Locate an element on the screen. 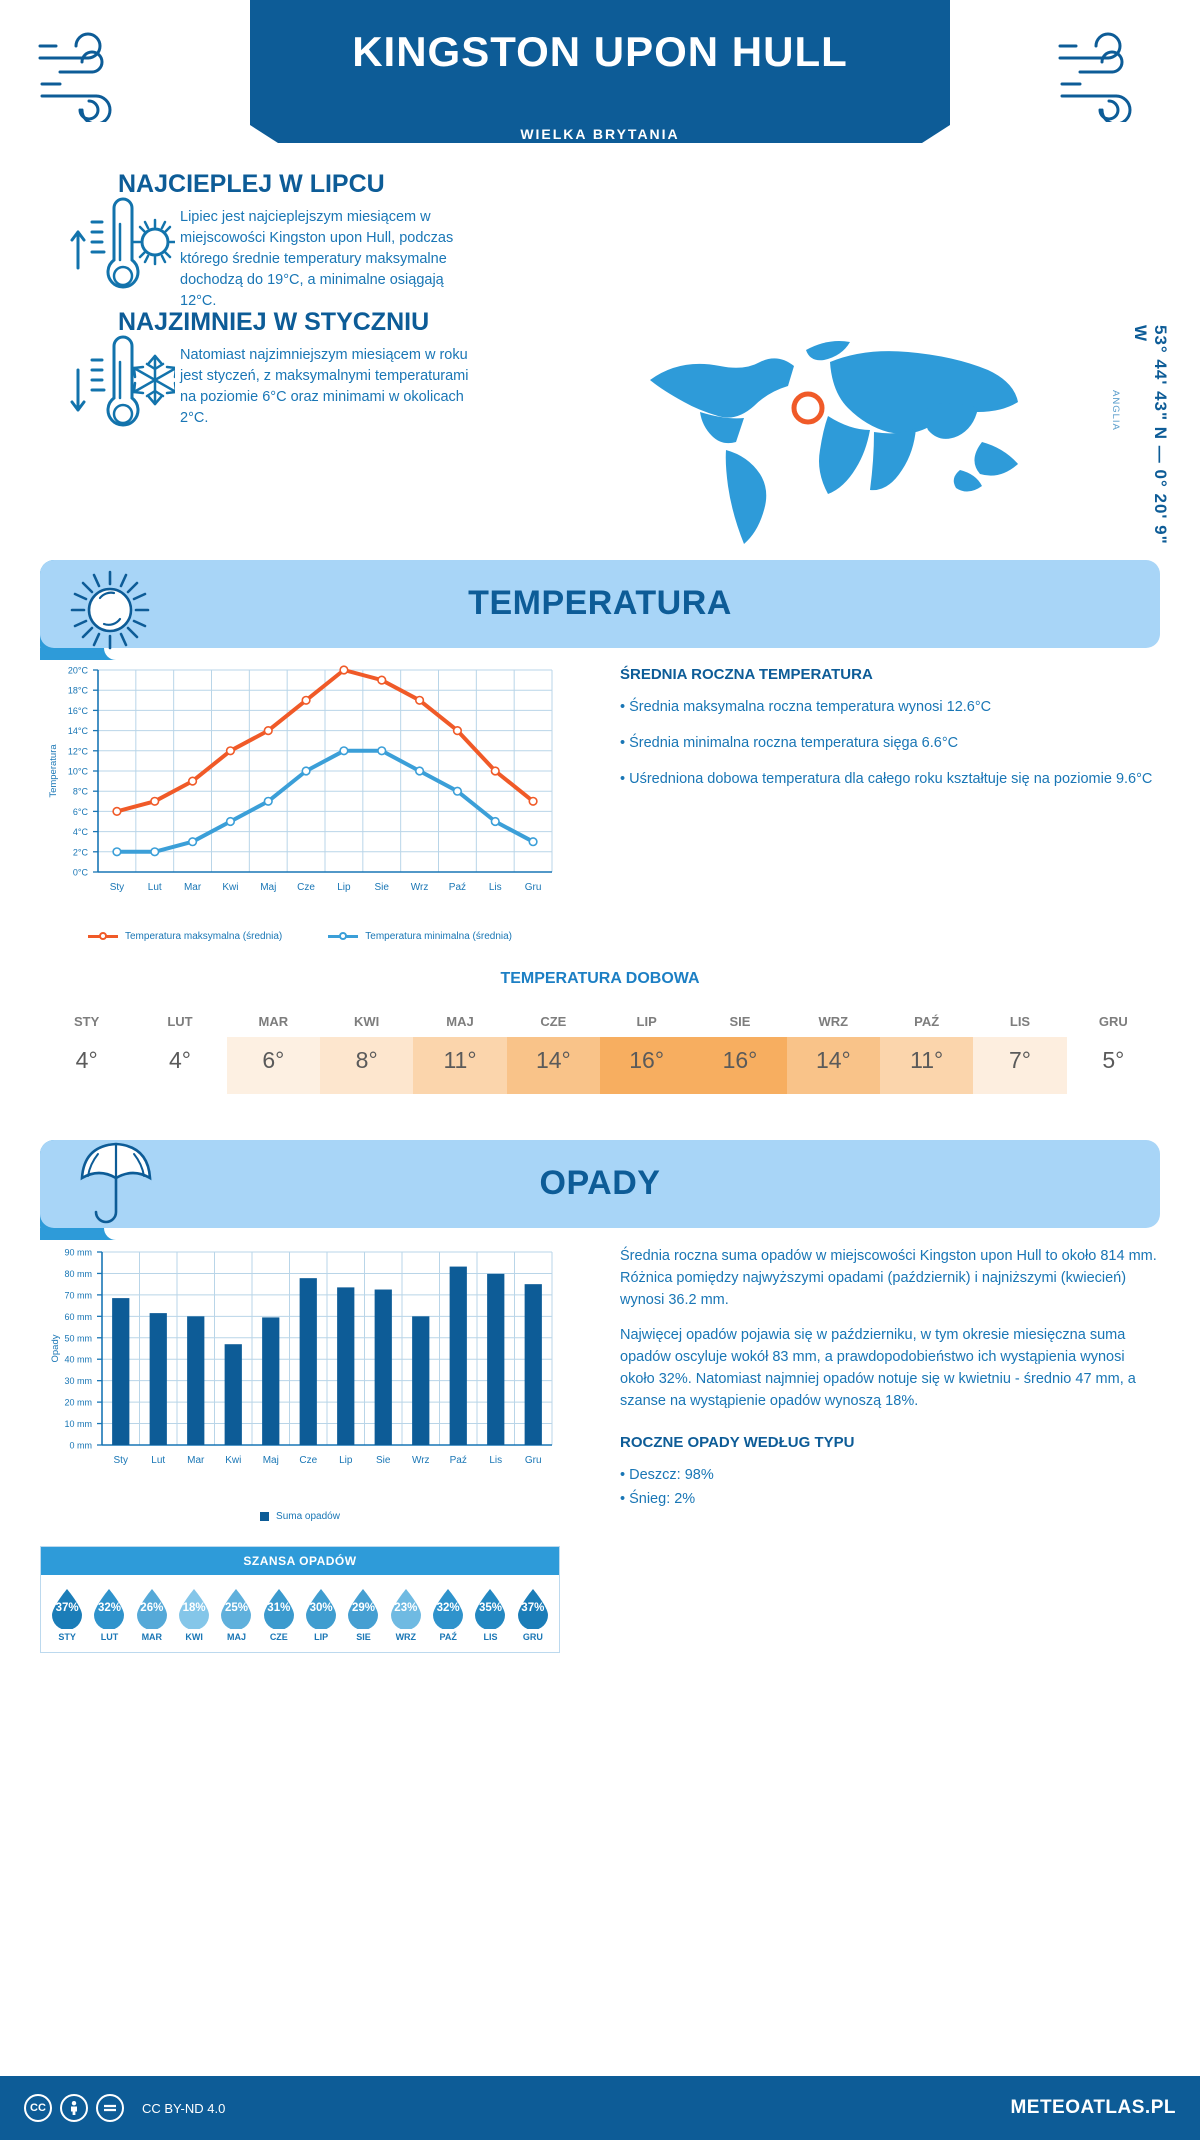  precip-probability-month: WRZ is located at coordinates (406, 1637).